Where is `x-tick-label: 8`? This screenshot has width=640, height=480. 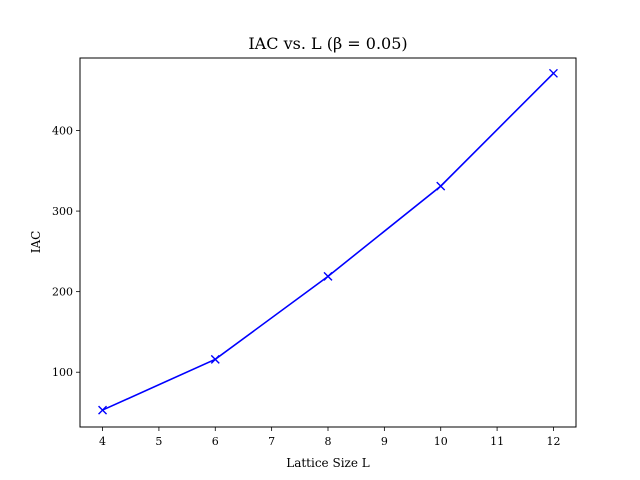 x-tick-label: 8 is located at coordinates (328, 441).